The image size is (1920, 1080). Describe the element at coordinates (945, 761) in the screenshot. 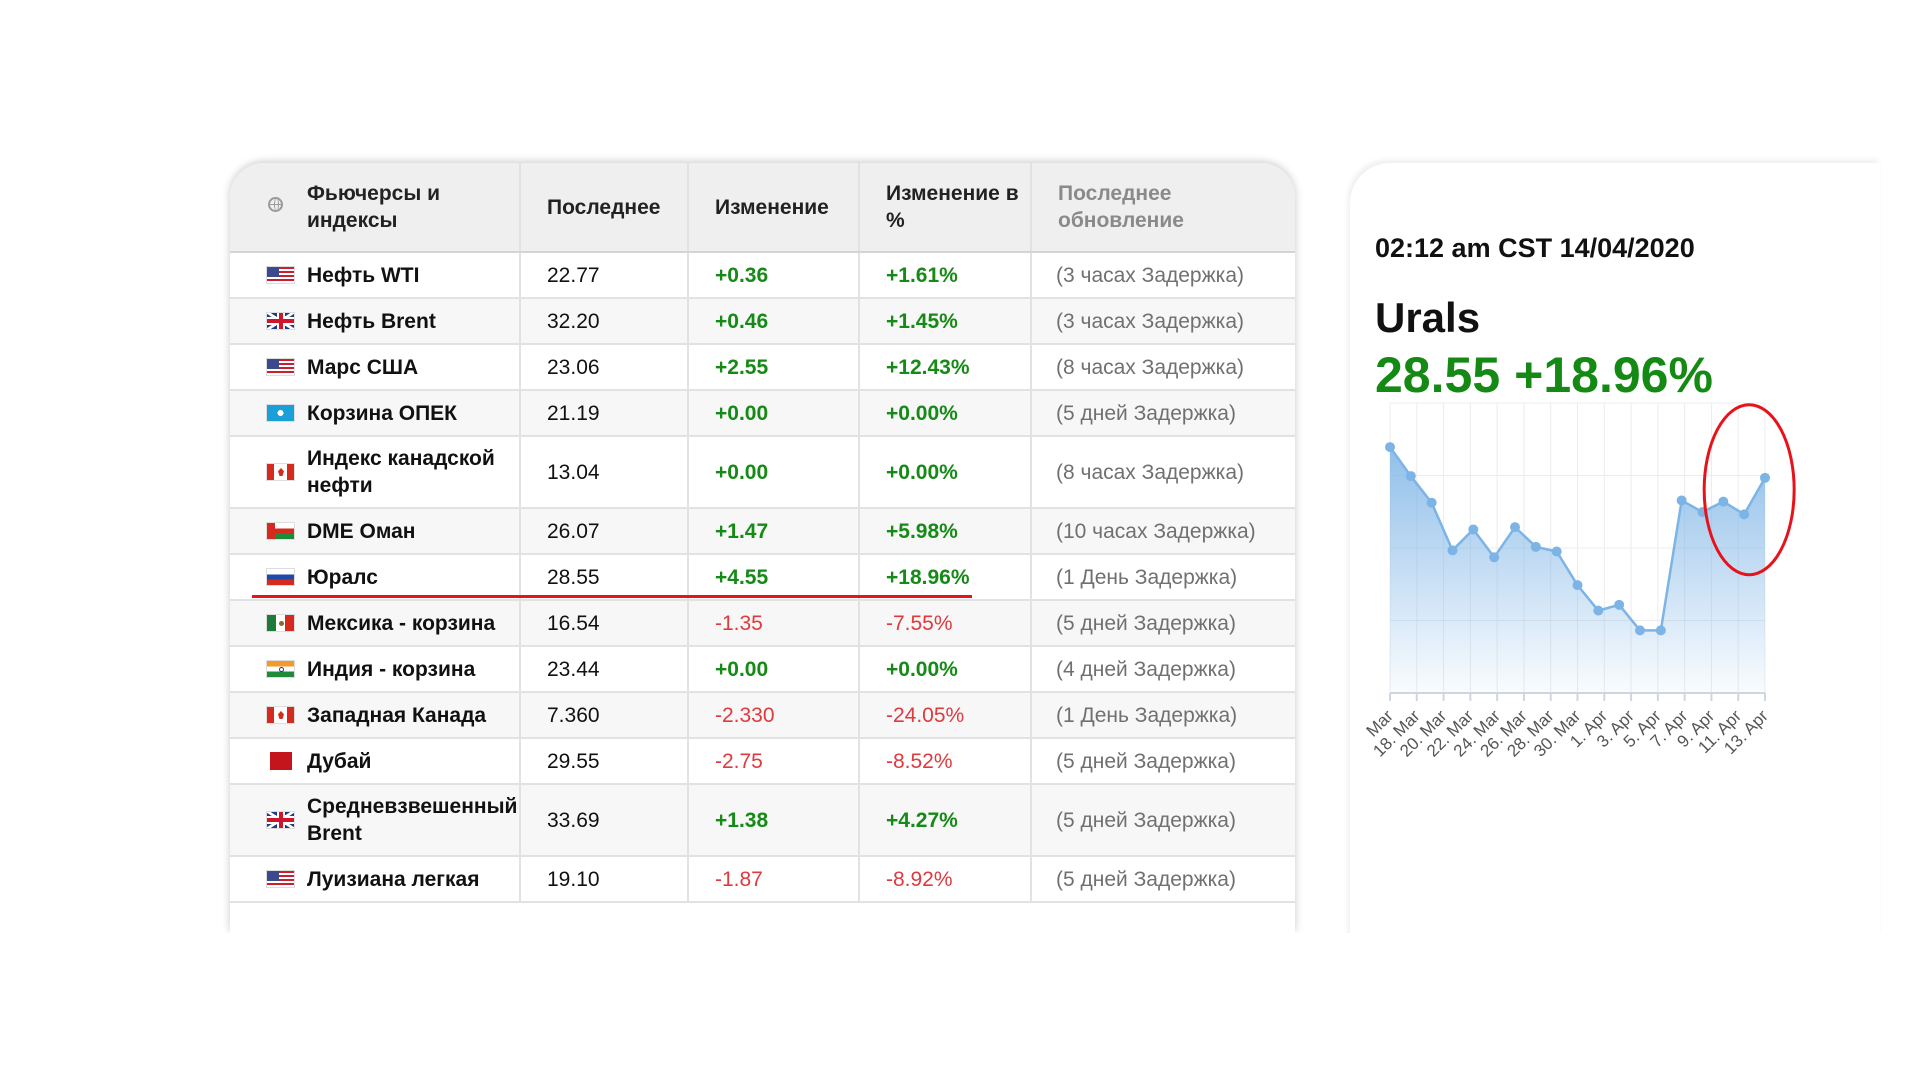

I see `change-percent-cell: -8.52%` at that location.